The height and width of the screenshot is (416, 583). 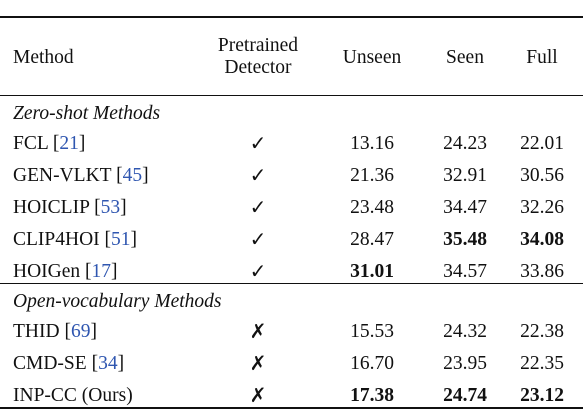 I want to click on header-seen: Seen, so click(x=465, y=57).